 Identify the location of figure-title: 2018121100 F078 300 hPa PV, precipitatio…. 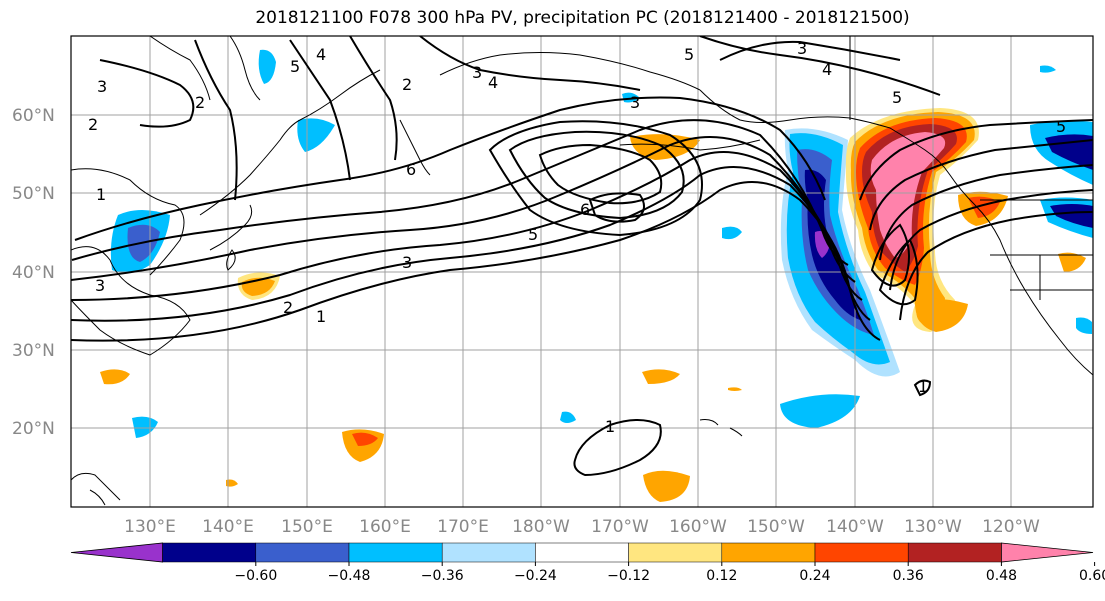
(582, 18).